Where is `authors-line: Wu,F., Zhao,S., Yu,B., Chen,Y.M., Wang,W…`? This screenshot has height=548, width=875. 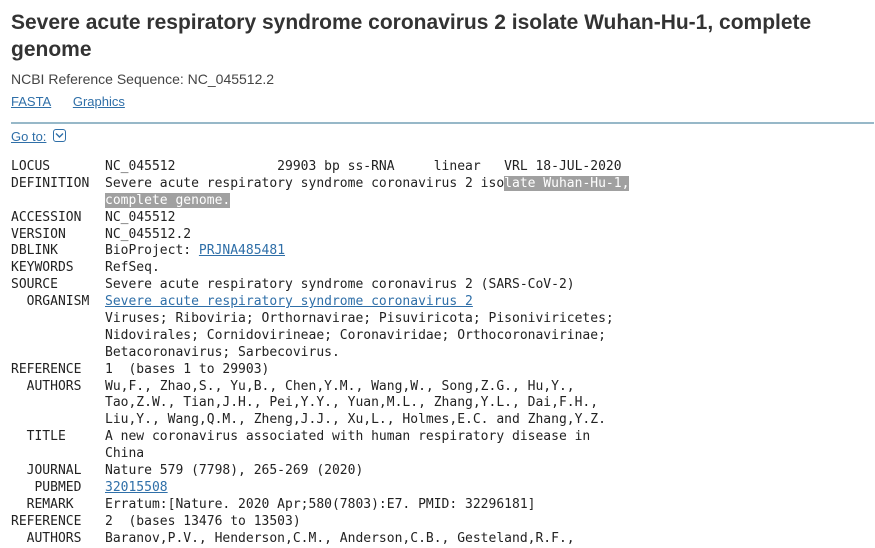 authors-line: Wu,F., Zhao,S., Yu,B., Chen,Y.M., Wang,W… is located at coordinates (340, 386).